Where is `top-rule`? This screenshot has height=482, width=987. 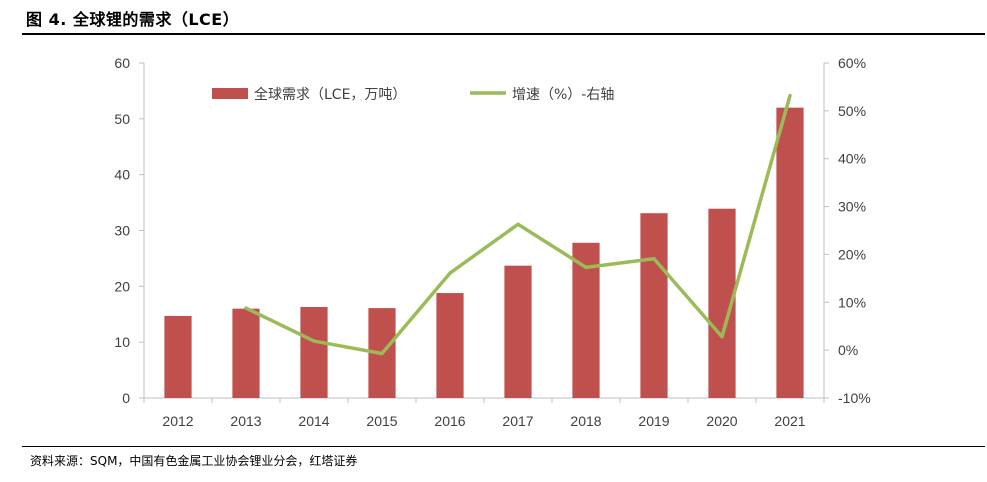
top-rule is located at coordinates (503, 34).